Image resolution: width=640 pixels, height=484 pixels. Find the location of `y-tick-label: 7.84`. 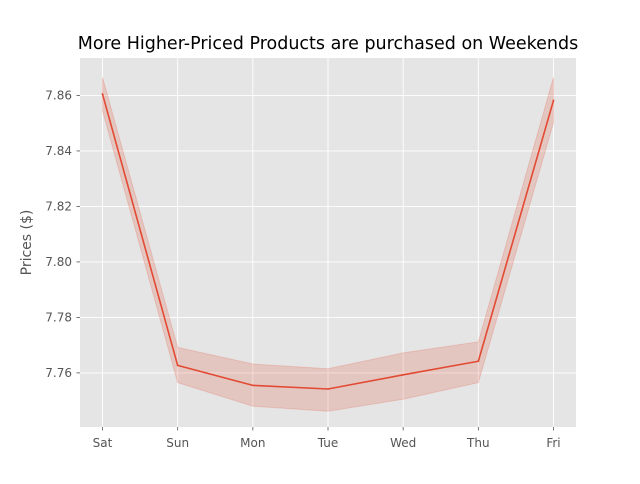

y-tick-label: 7.84 is located at coordinates (58, 151).